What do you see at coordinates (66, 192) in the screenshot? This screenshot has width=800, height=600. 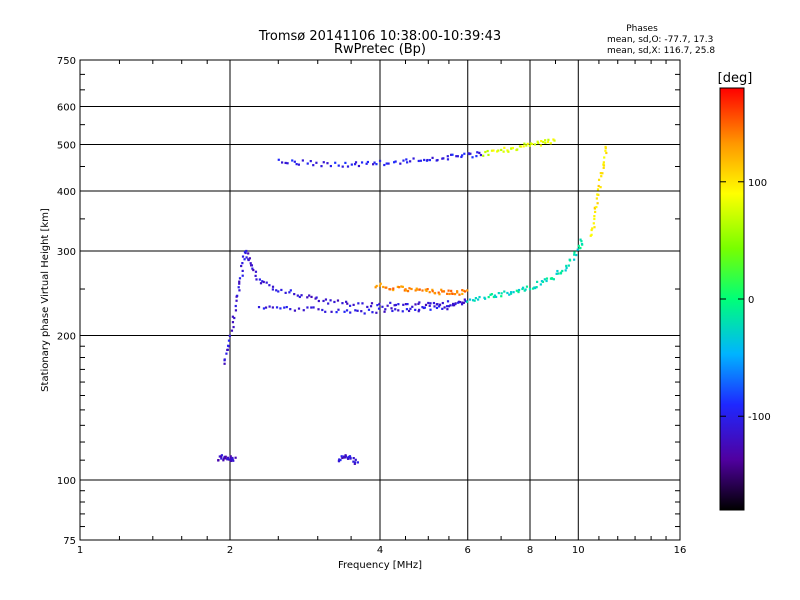 I see `y-tick-label: 400` at bounding box center [66, 192].